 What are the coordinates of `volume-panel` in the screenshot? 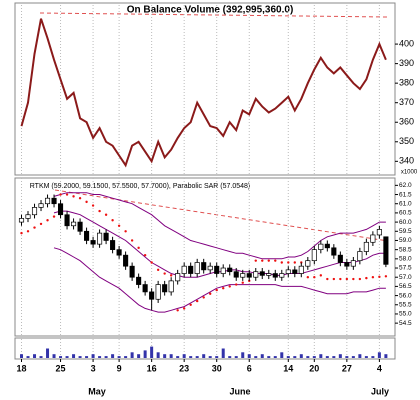 It's located at (205, 348).